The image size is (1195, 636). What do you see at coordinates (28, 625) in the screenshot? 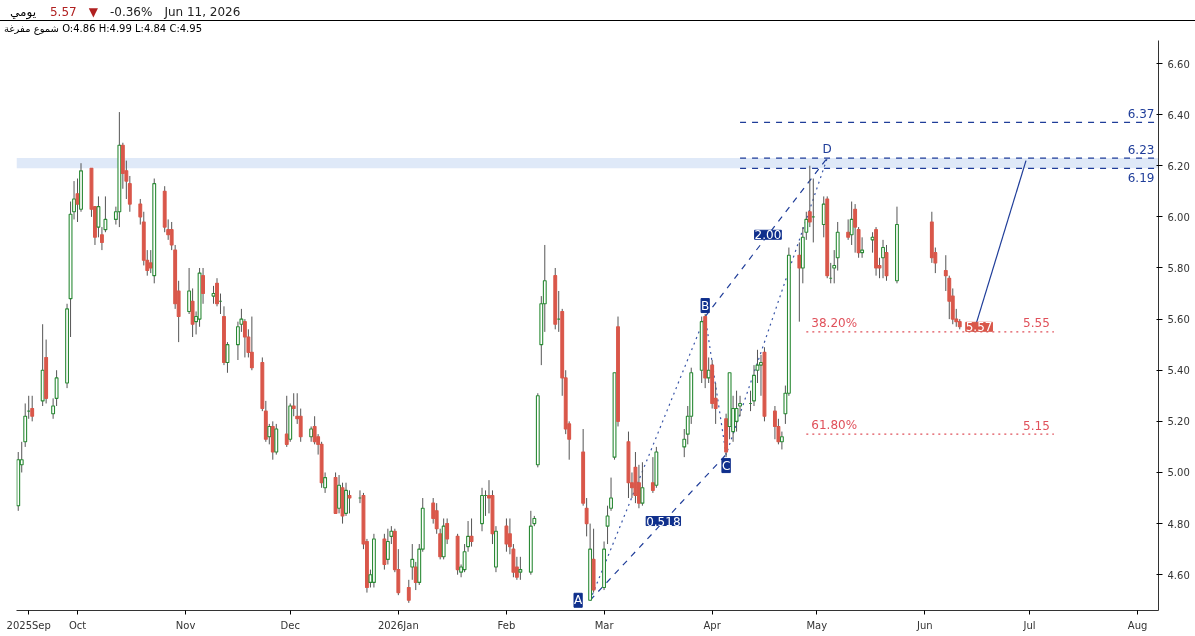
I see `x-tick-label: 2025Sep` at bounding box center [28, 625].